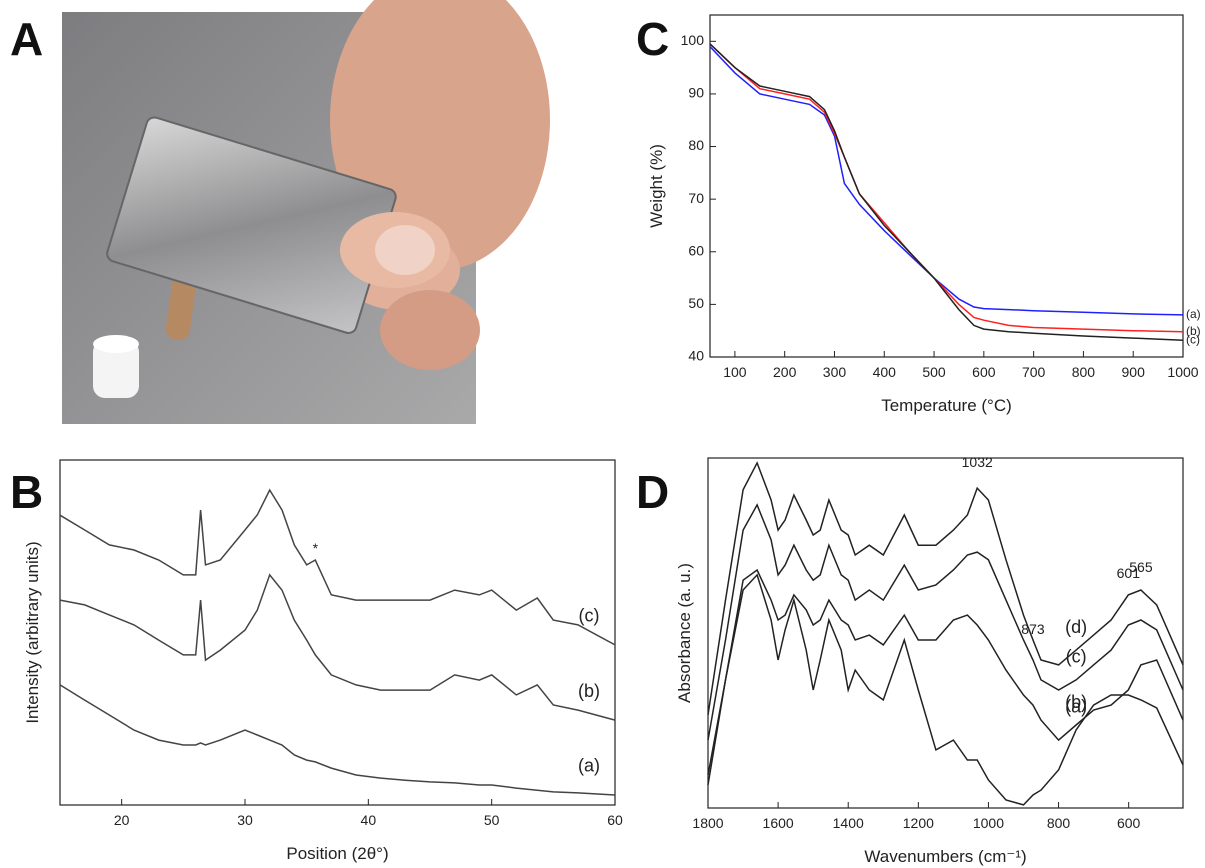  I want to click on x-axis-label: Wavenumbers (cm⁻¹), so click(945, 856).